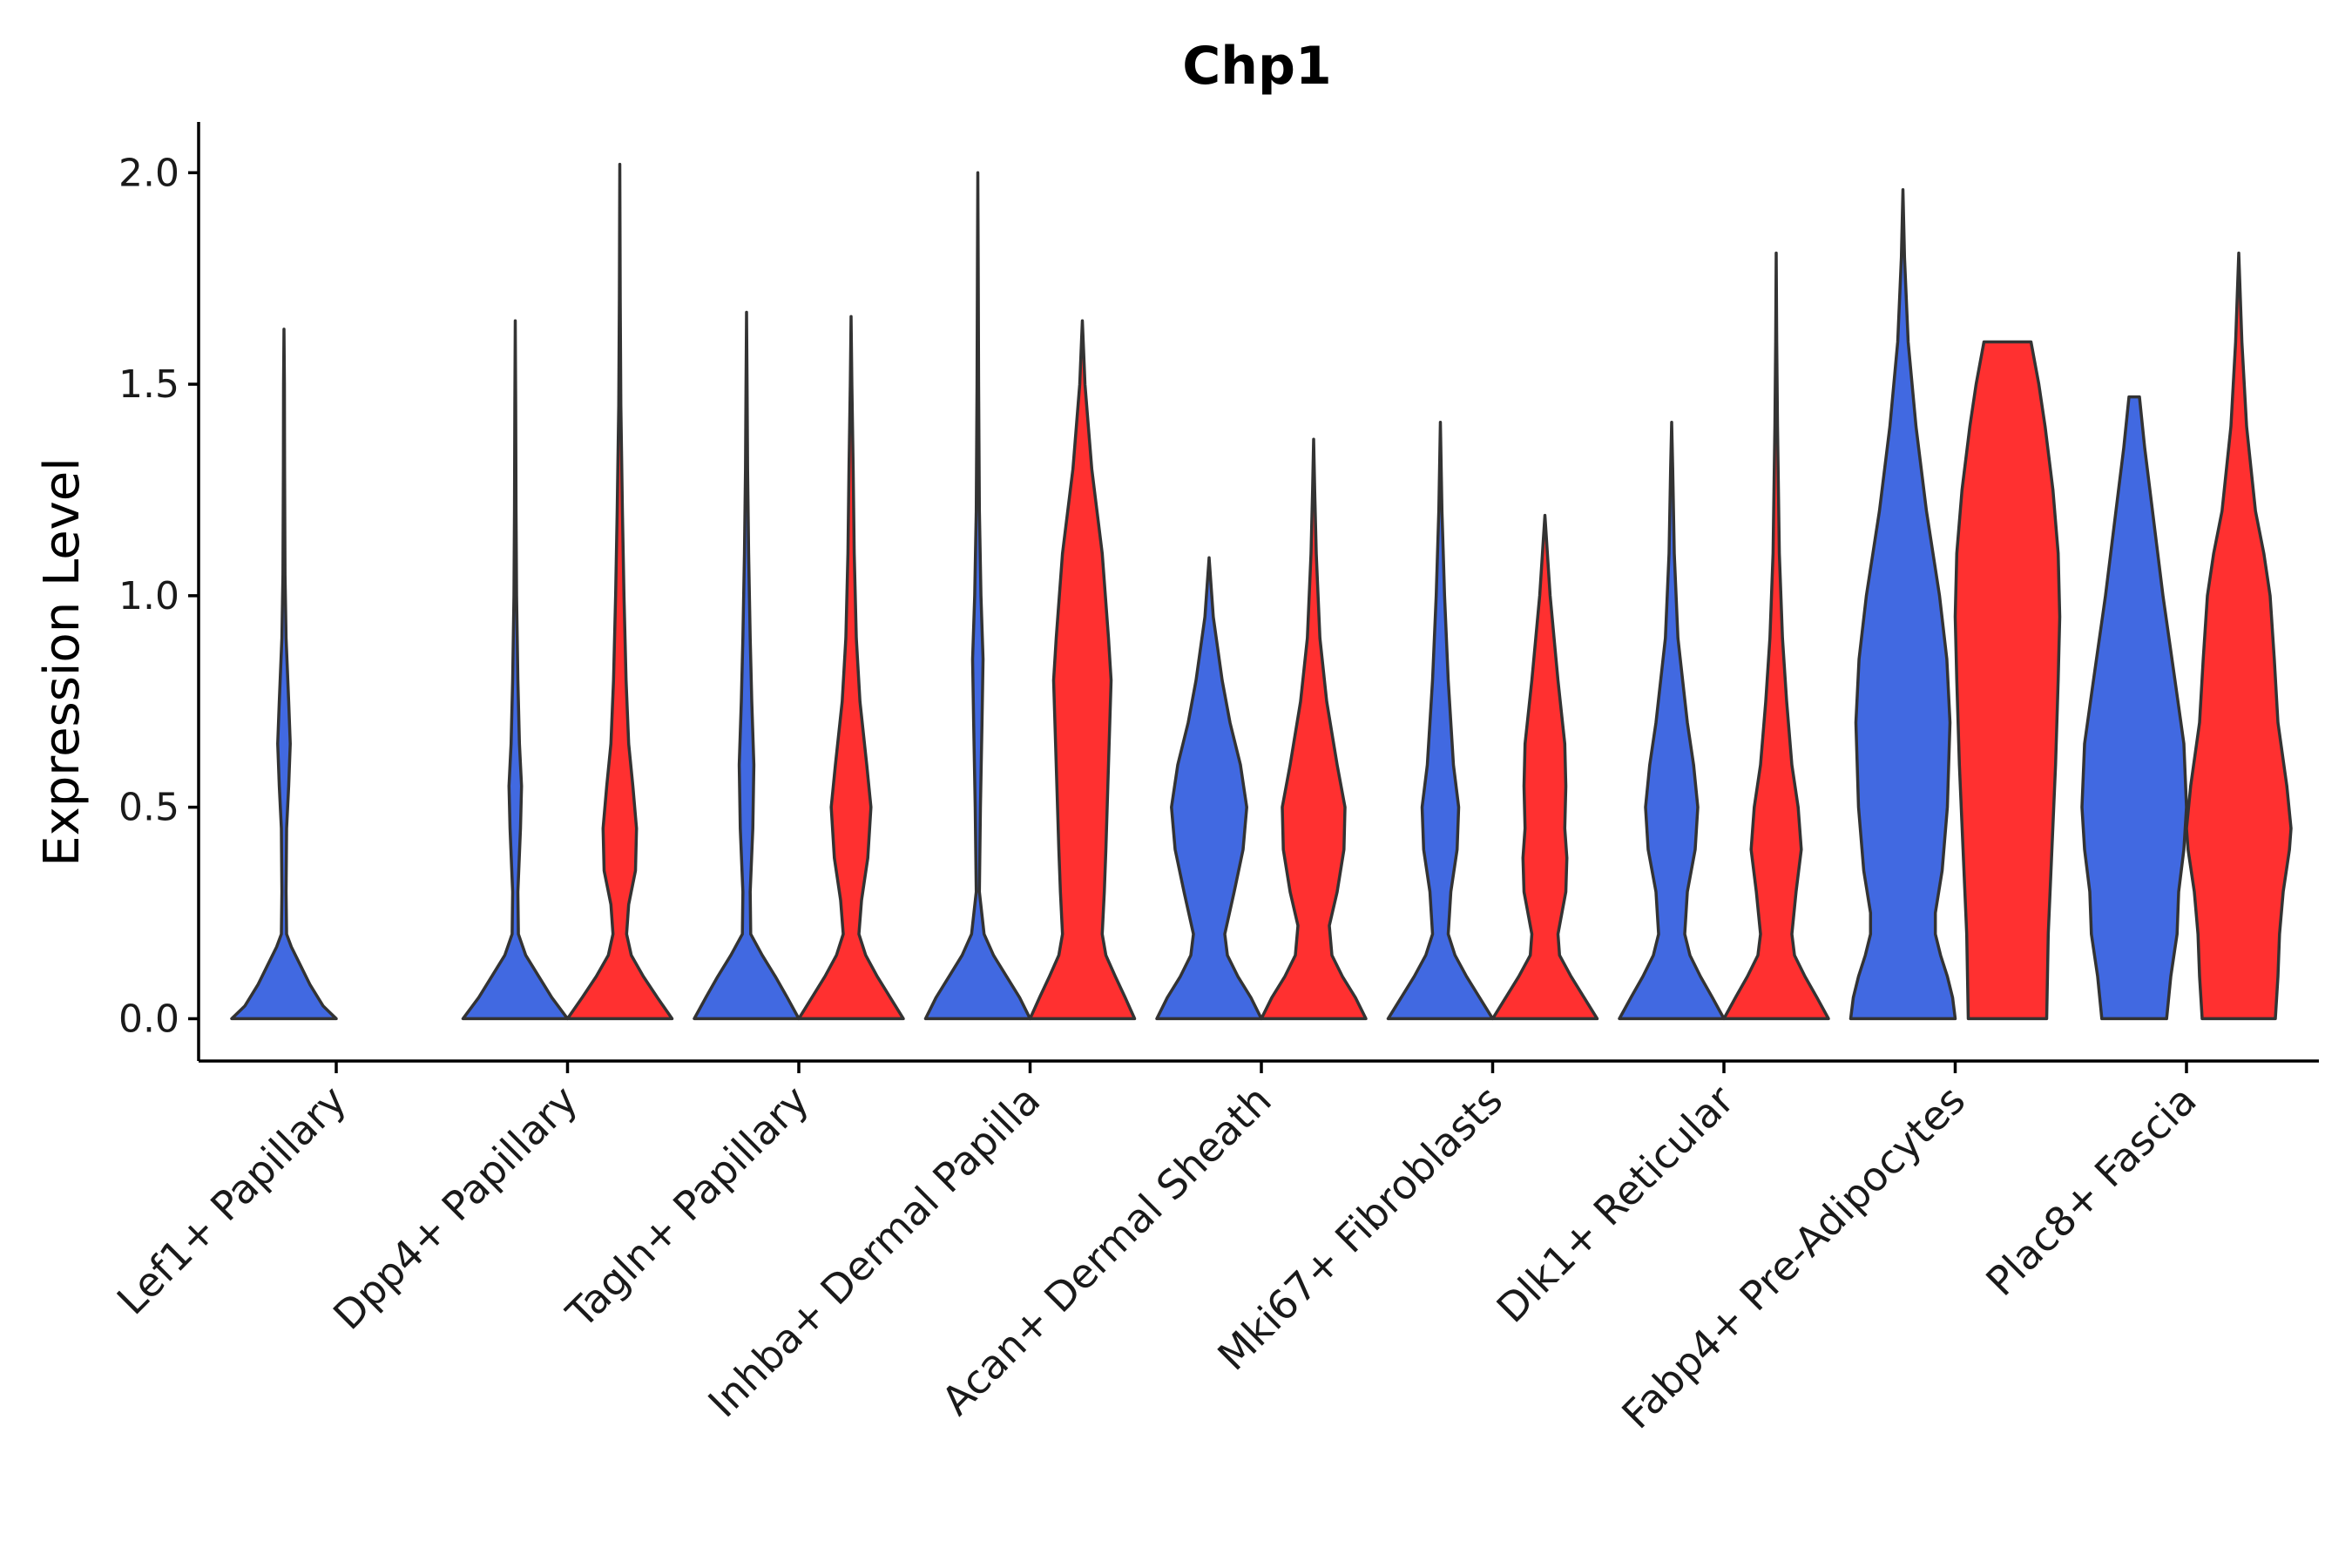 Image resolution: width=2352 pixels, height=1568 pixels. Describe the element at coordinates (148, 808) in the screenshot. I see `y-tick-label: 0.5` at that location.